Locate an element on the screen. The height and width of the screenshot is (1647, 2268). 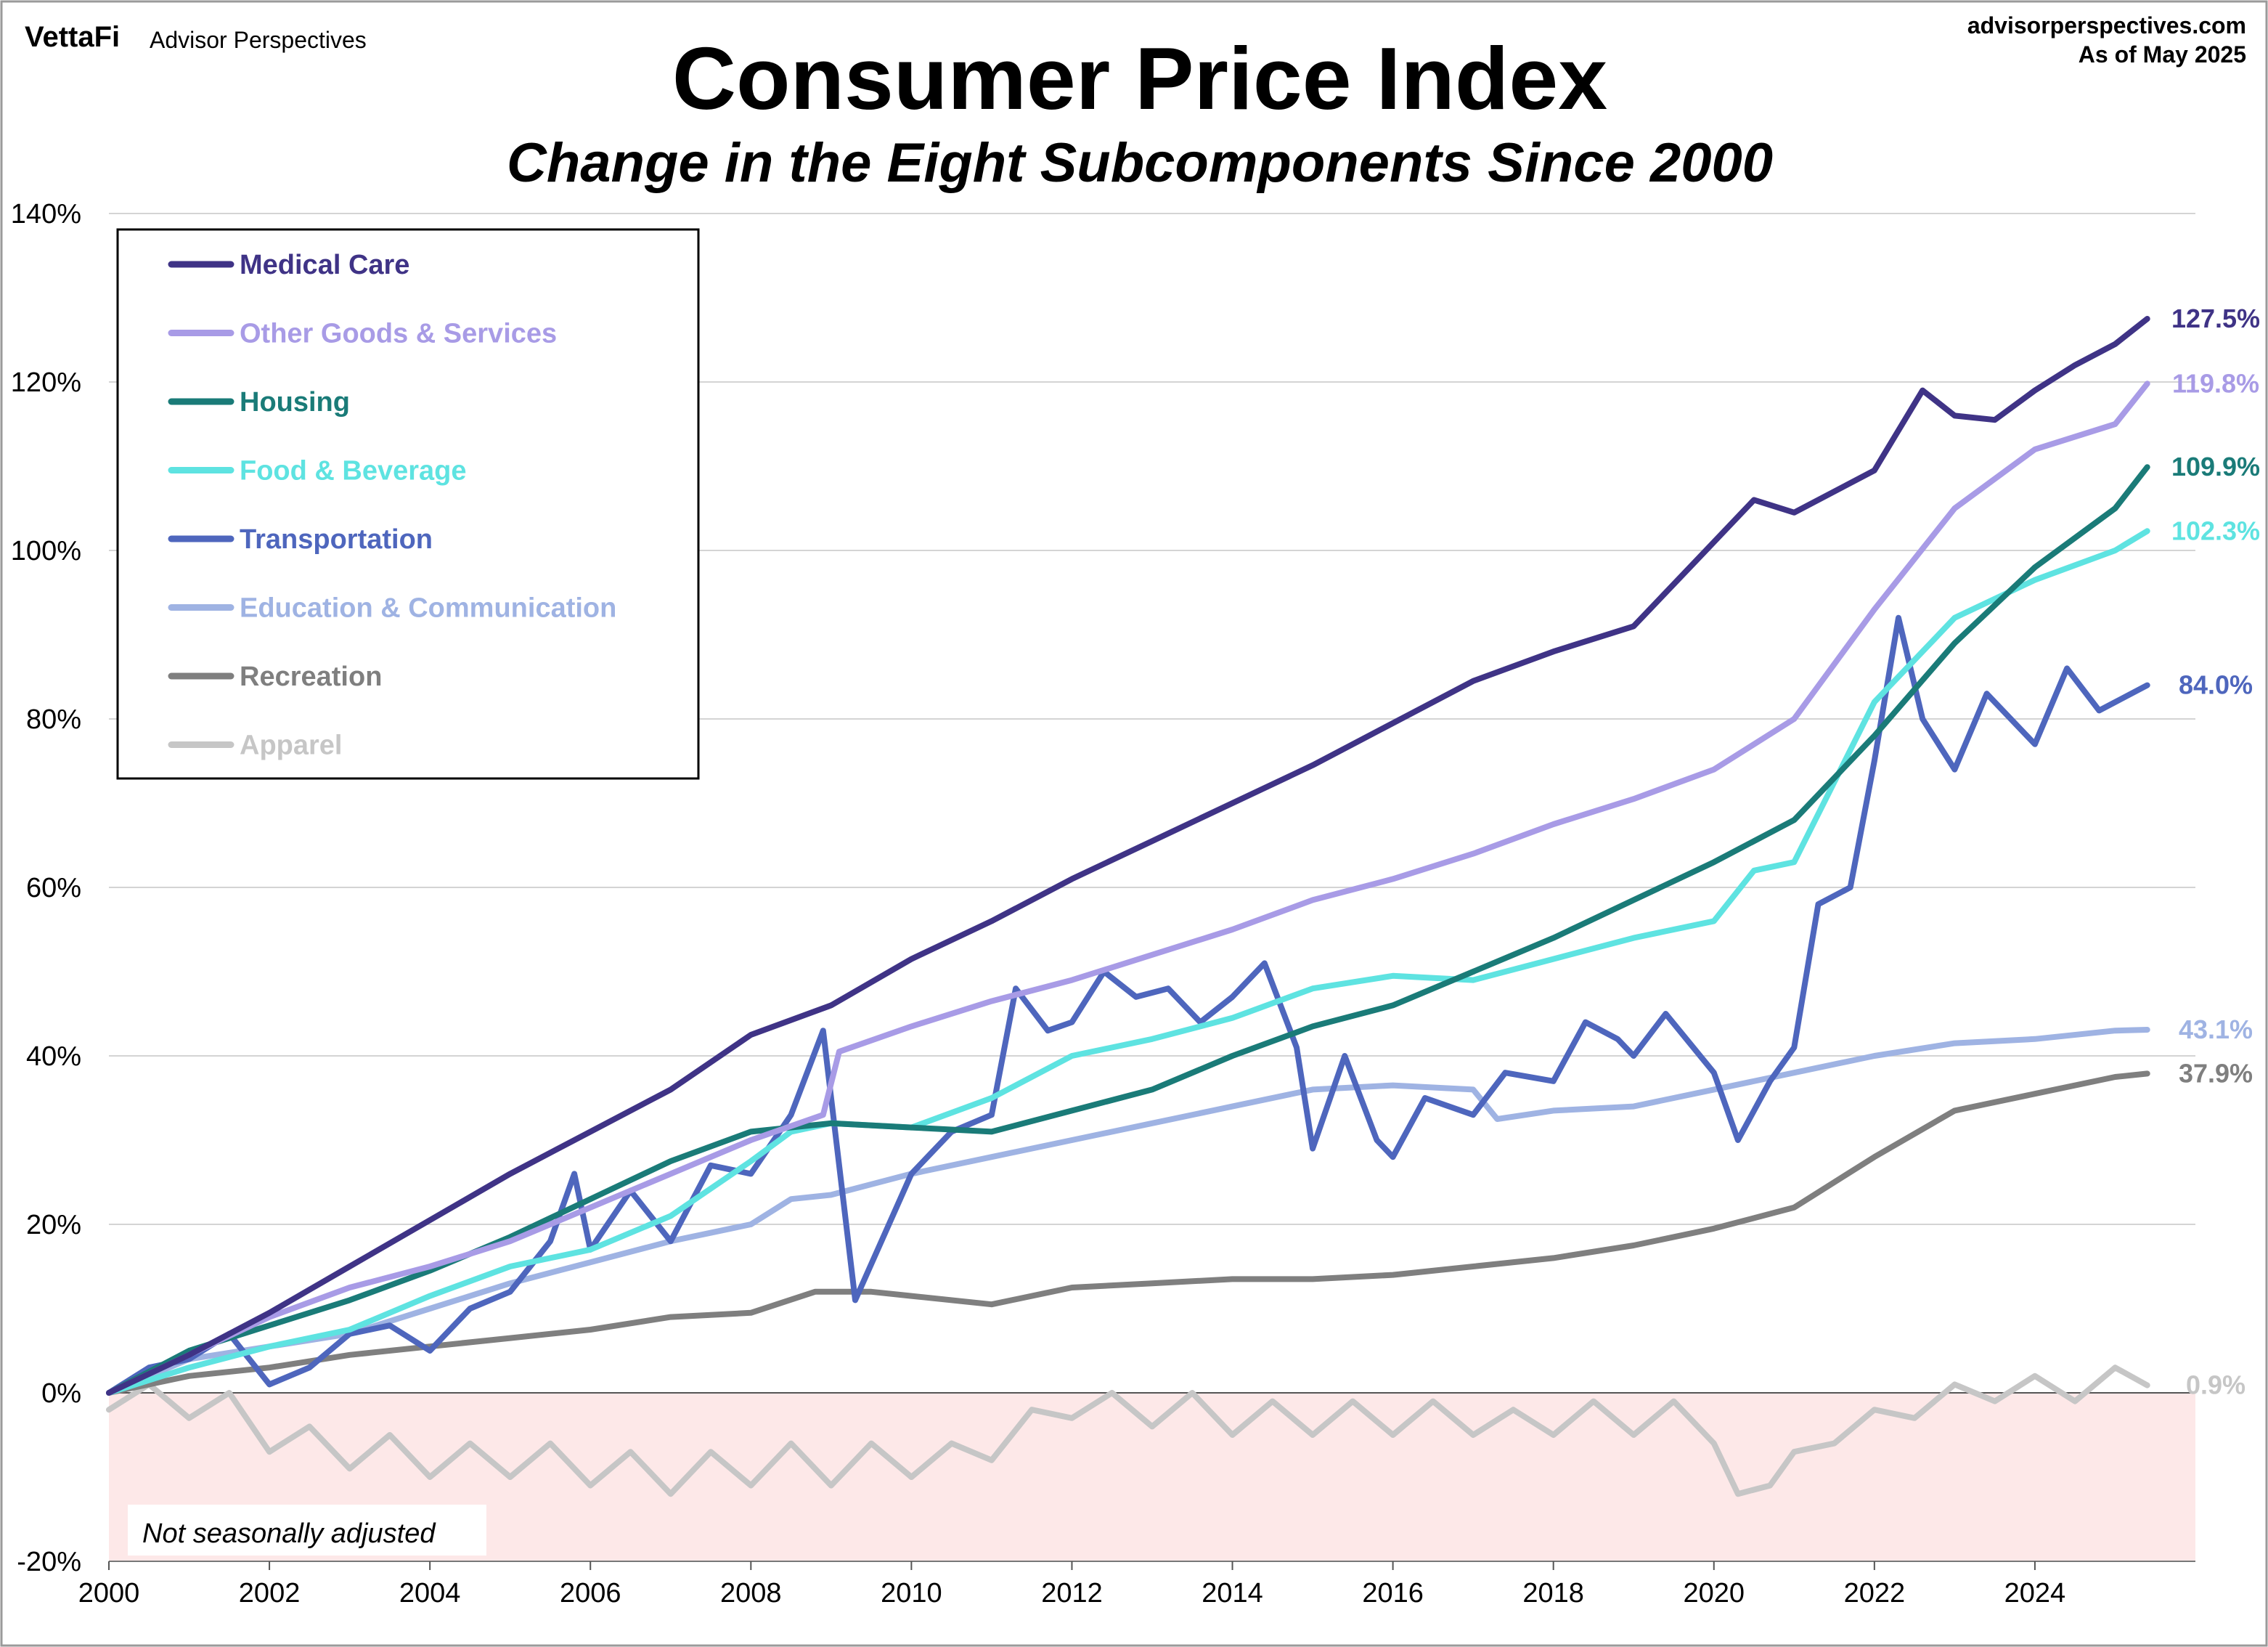
legend-label-education: Education & Communication is located at coordinates (428, 608).